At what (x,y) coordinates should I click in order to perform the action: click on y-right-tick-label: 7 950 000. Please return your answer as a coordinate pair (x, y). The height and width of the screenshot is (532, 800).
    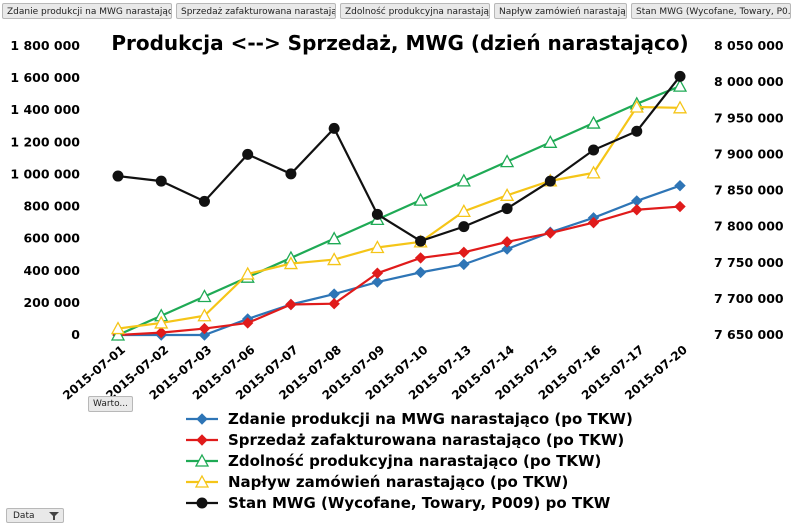
    Looking at the image, I should click on (749, 117).